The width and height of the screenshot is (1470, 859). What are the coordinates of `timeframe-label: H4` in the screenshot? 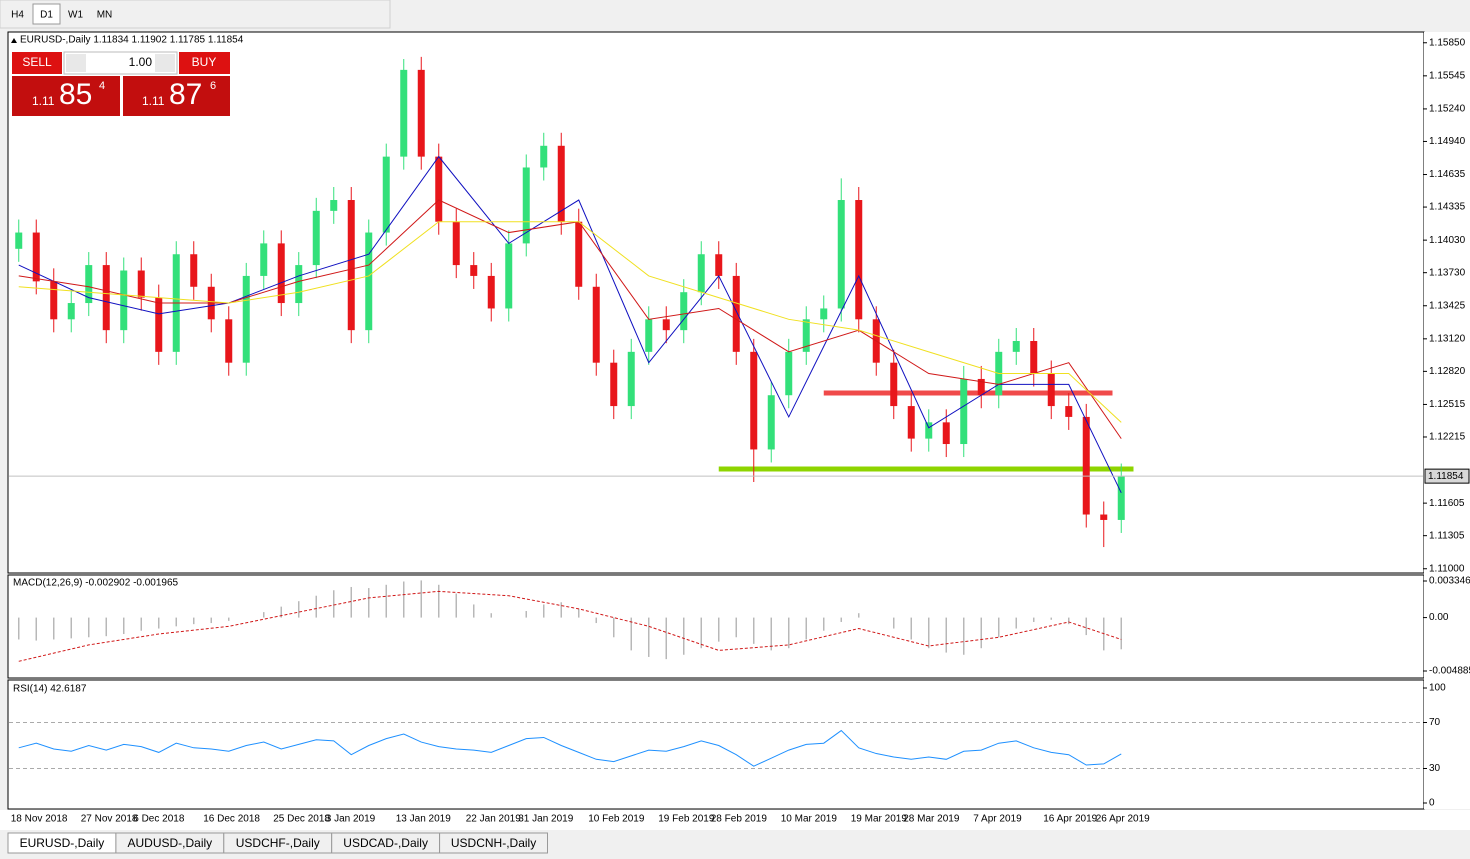 It's located at (17, 15).